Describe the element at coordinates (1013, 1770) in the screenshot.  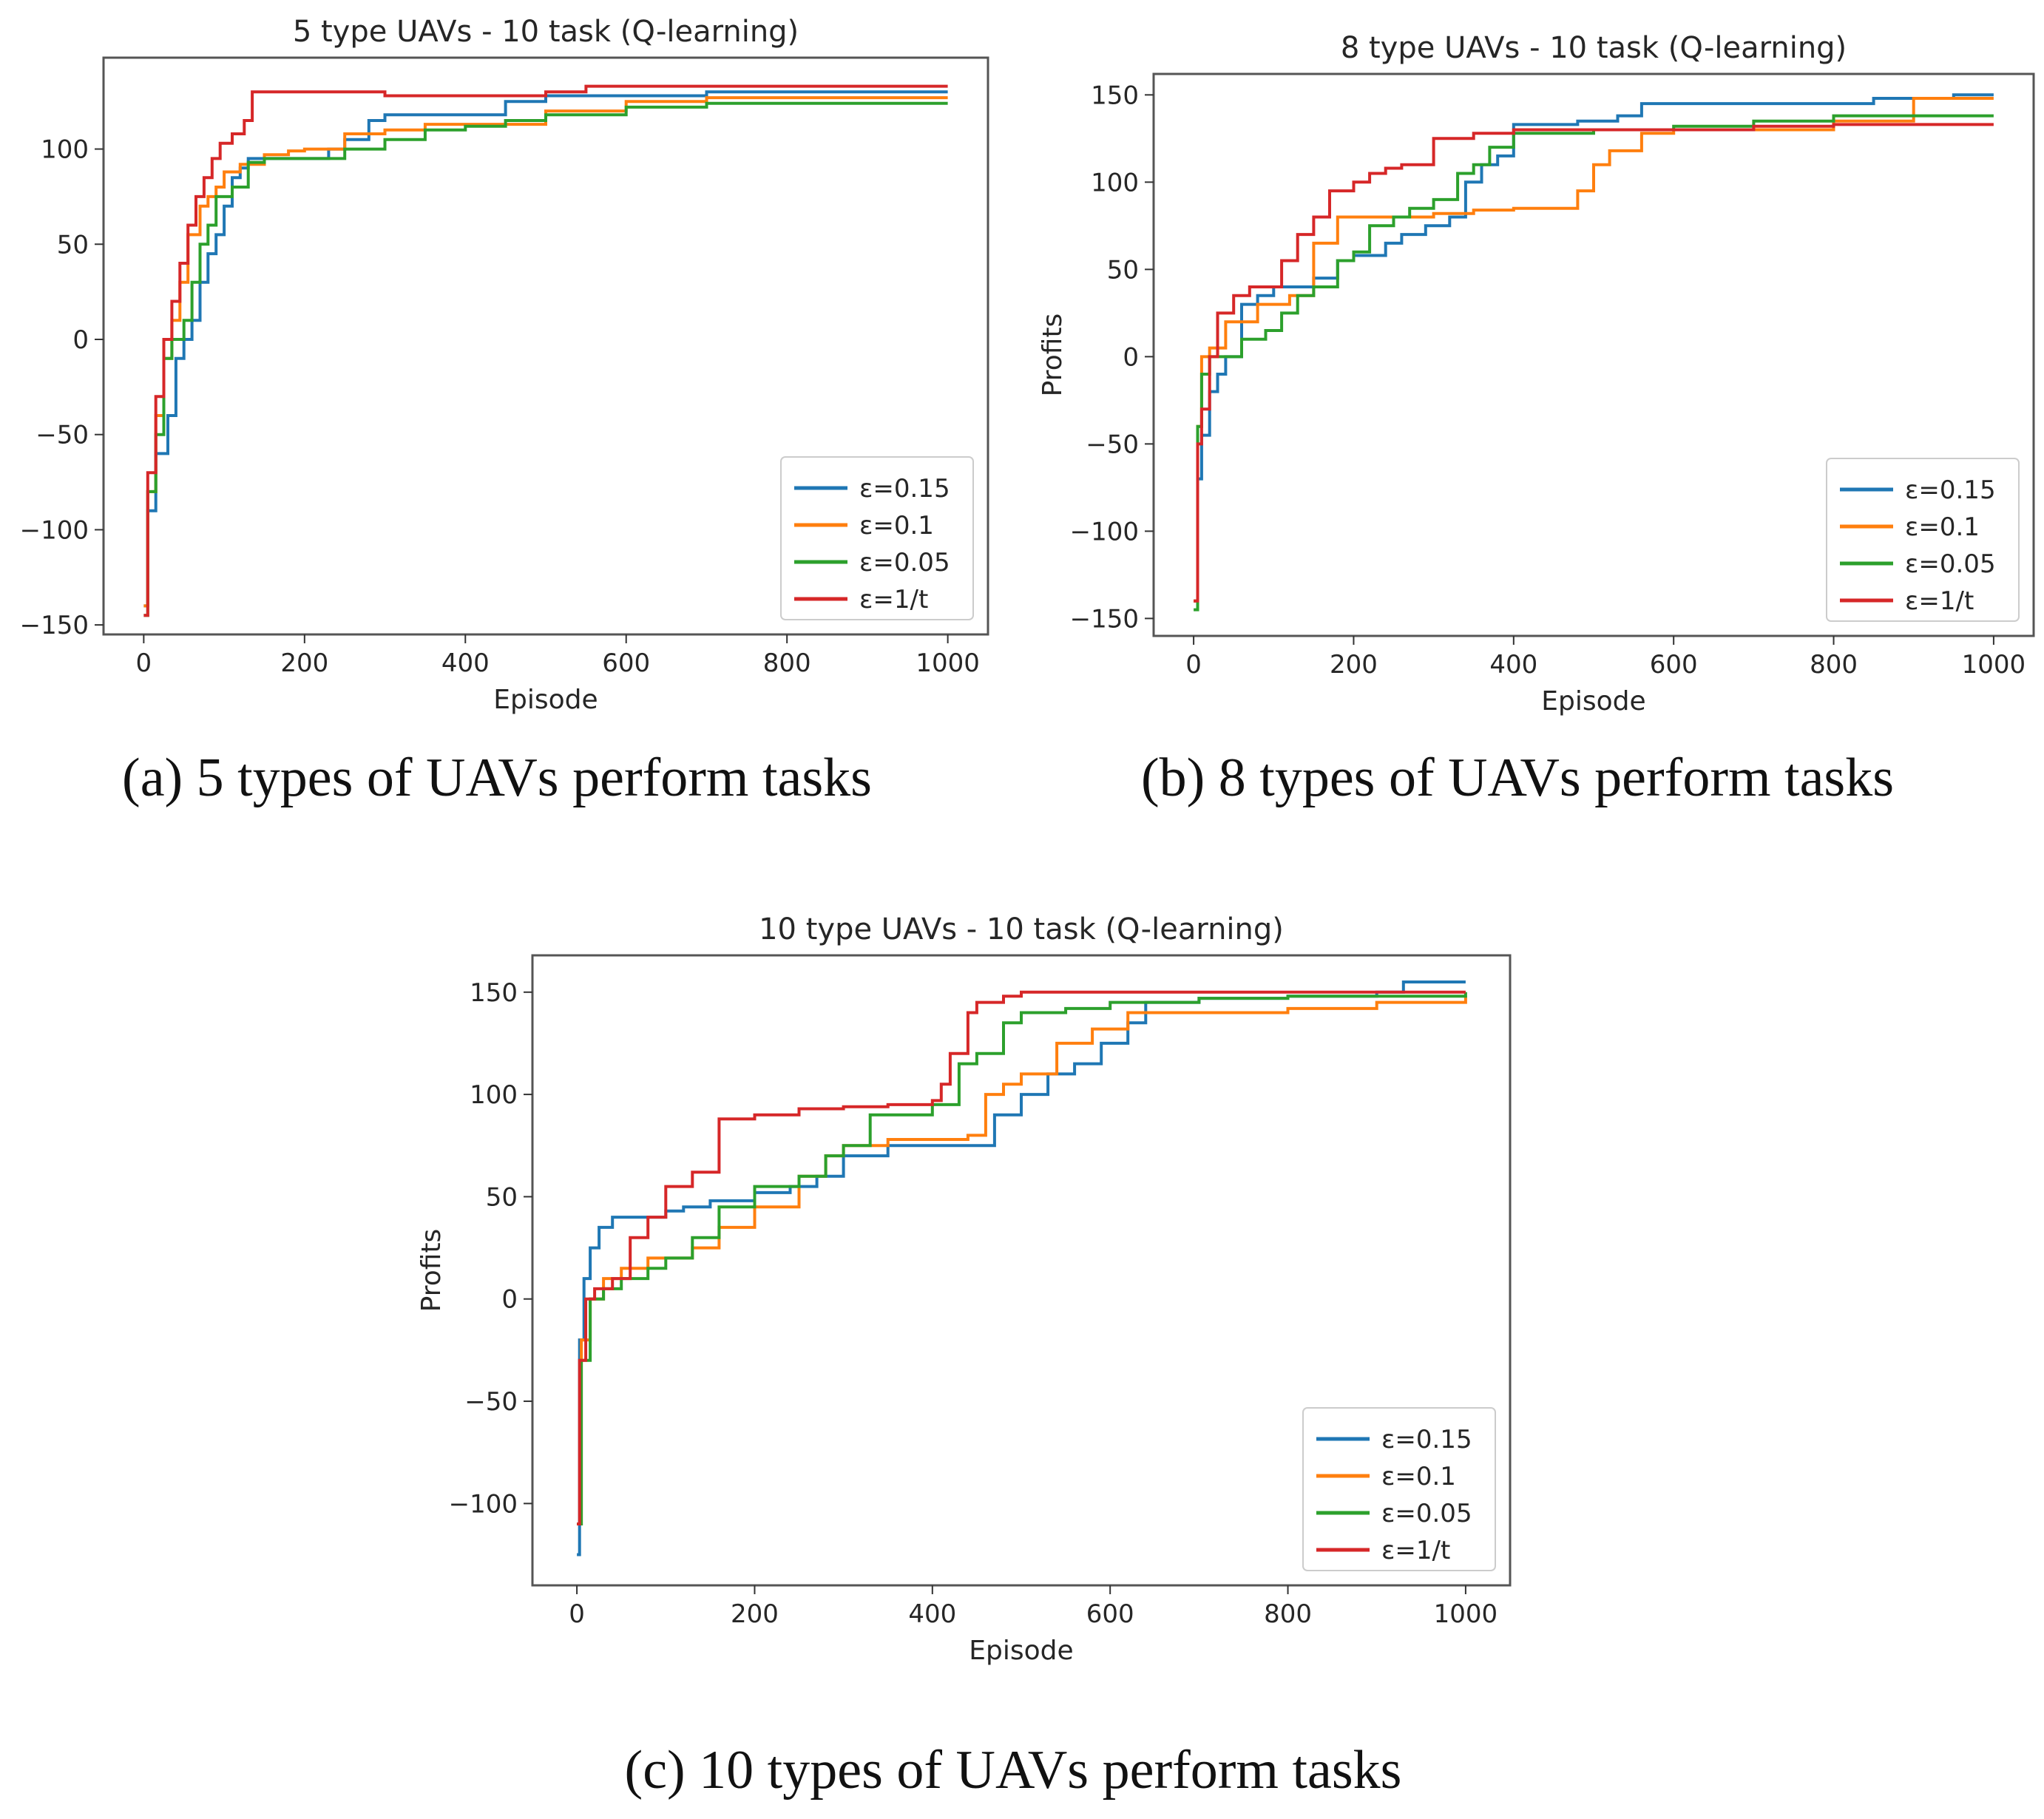
I see `caption-c: (c) 10 types of UAVs perform tasks` at that location.